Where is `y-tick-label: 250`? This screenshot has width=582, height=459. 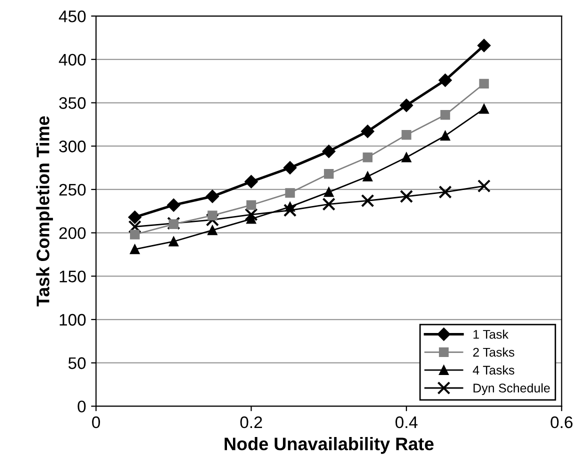
y-tick-label: 250 is located at coordinates (72, 190).